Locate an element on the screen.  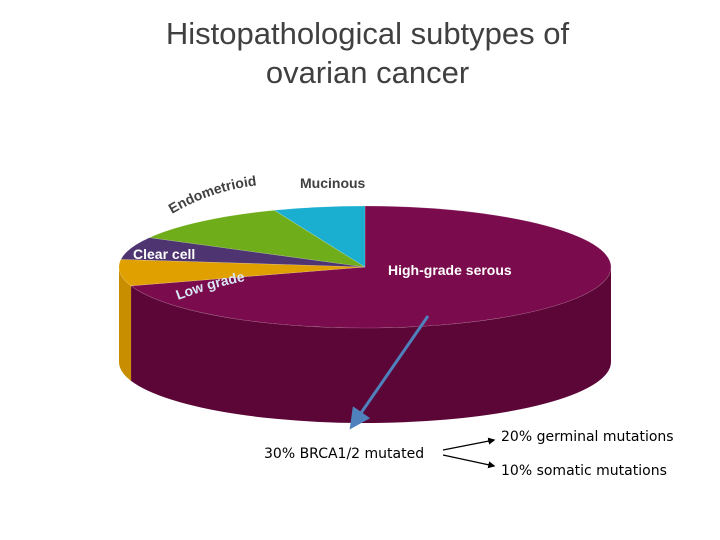
slice-mucinous is located at coordinates (319, 236).